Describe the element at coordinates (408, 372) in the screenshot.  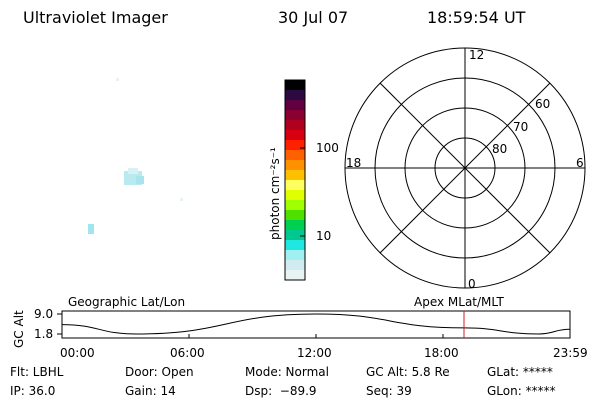
I see `info-gcalt: GC Alt: 5.8 Re` at that location.